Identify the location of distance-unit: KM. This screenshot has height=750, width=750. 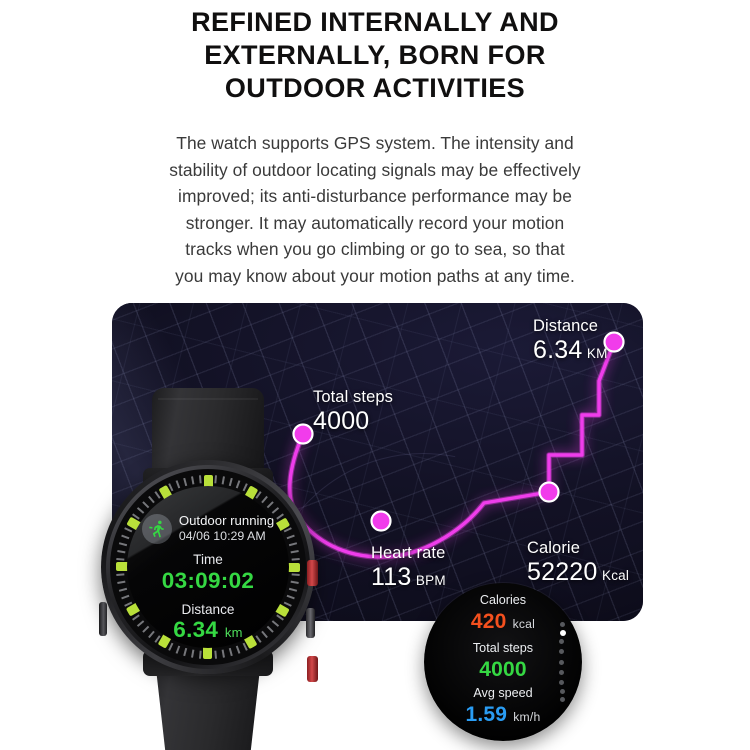
(597, 353).